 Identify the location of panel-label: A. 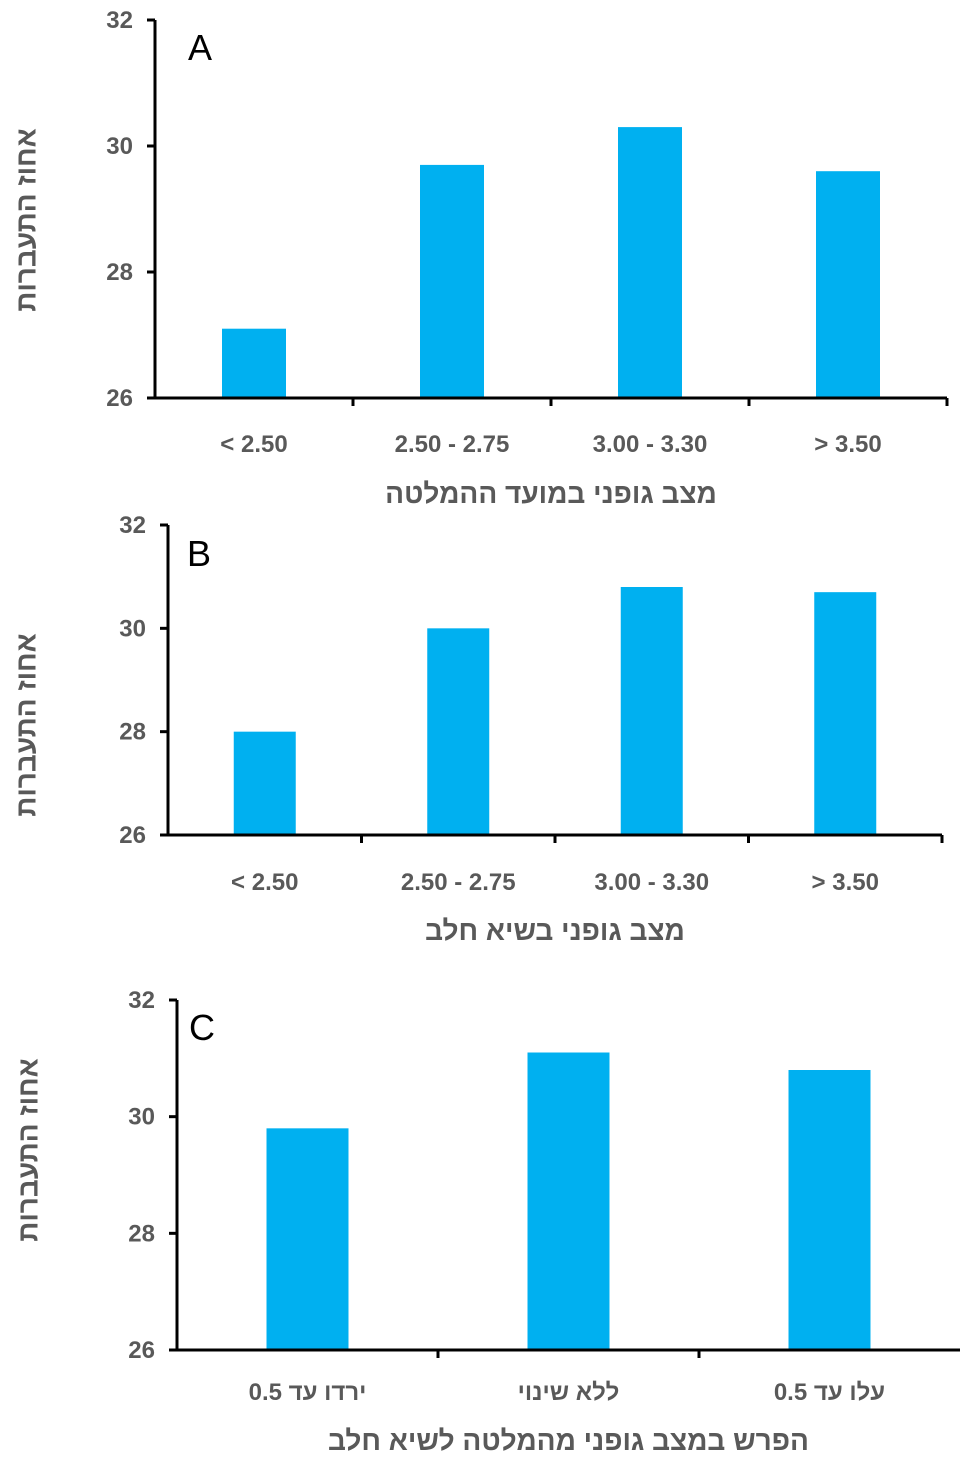
(200, 47).